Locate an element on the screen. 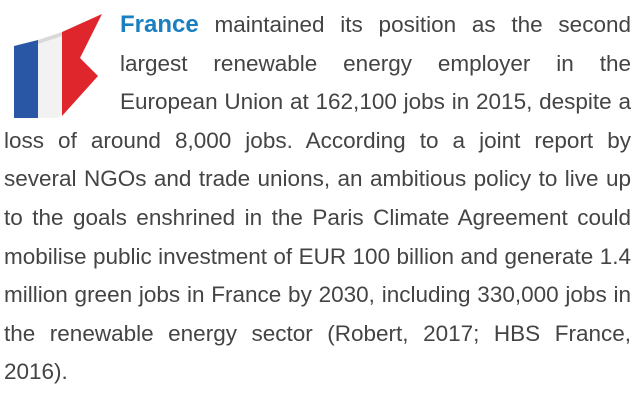  flag-fold is located at coordinates (50, 38).